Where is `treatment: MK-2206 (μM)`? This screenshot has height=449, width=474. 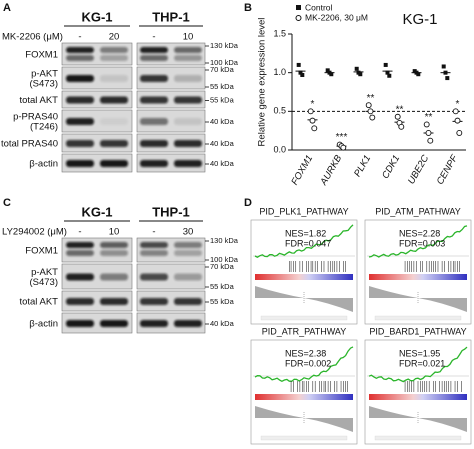
treatment: MK-2206 (μM) is located at coordinates (32, 37).